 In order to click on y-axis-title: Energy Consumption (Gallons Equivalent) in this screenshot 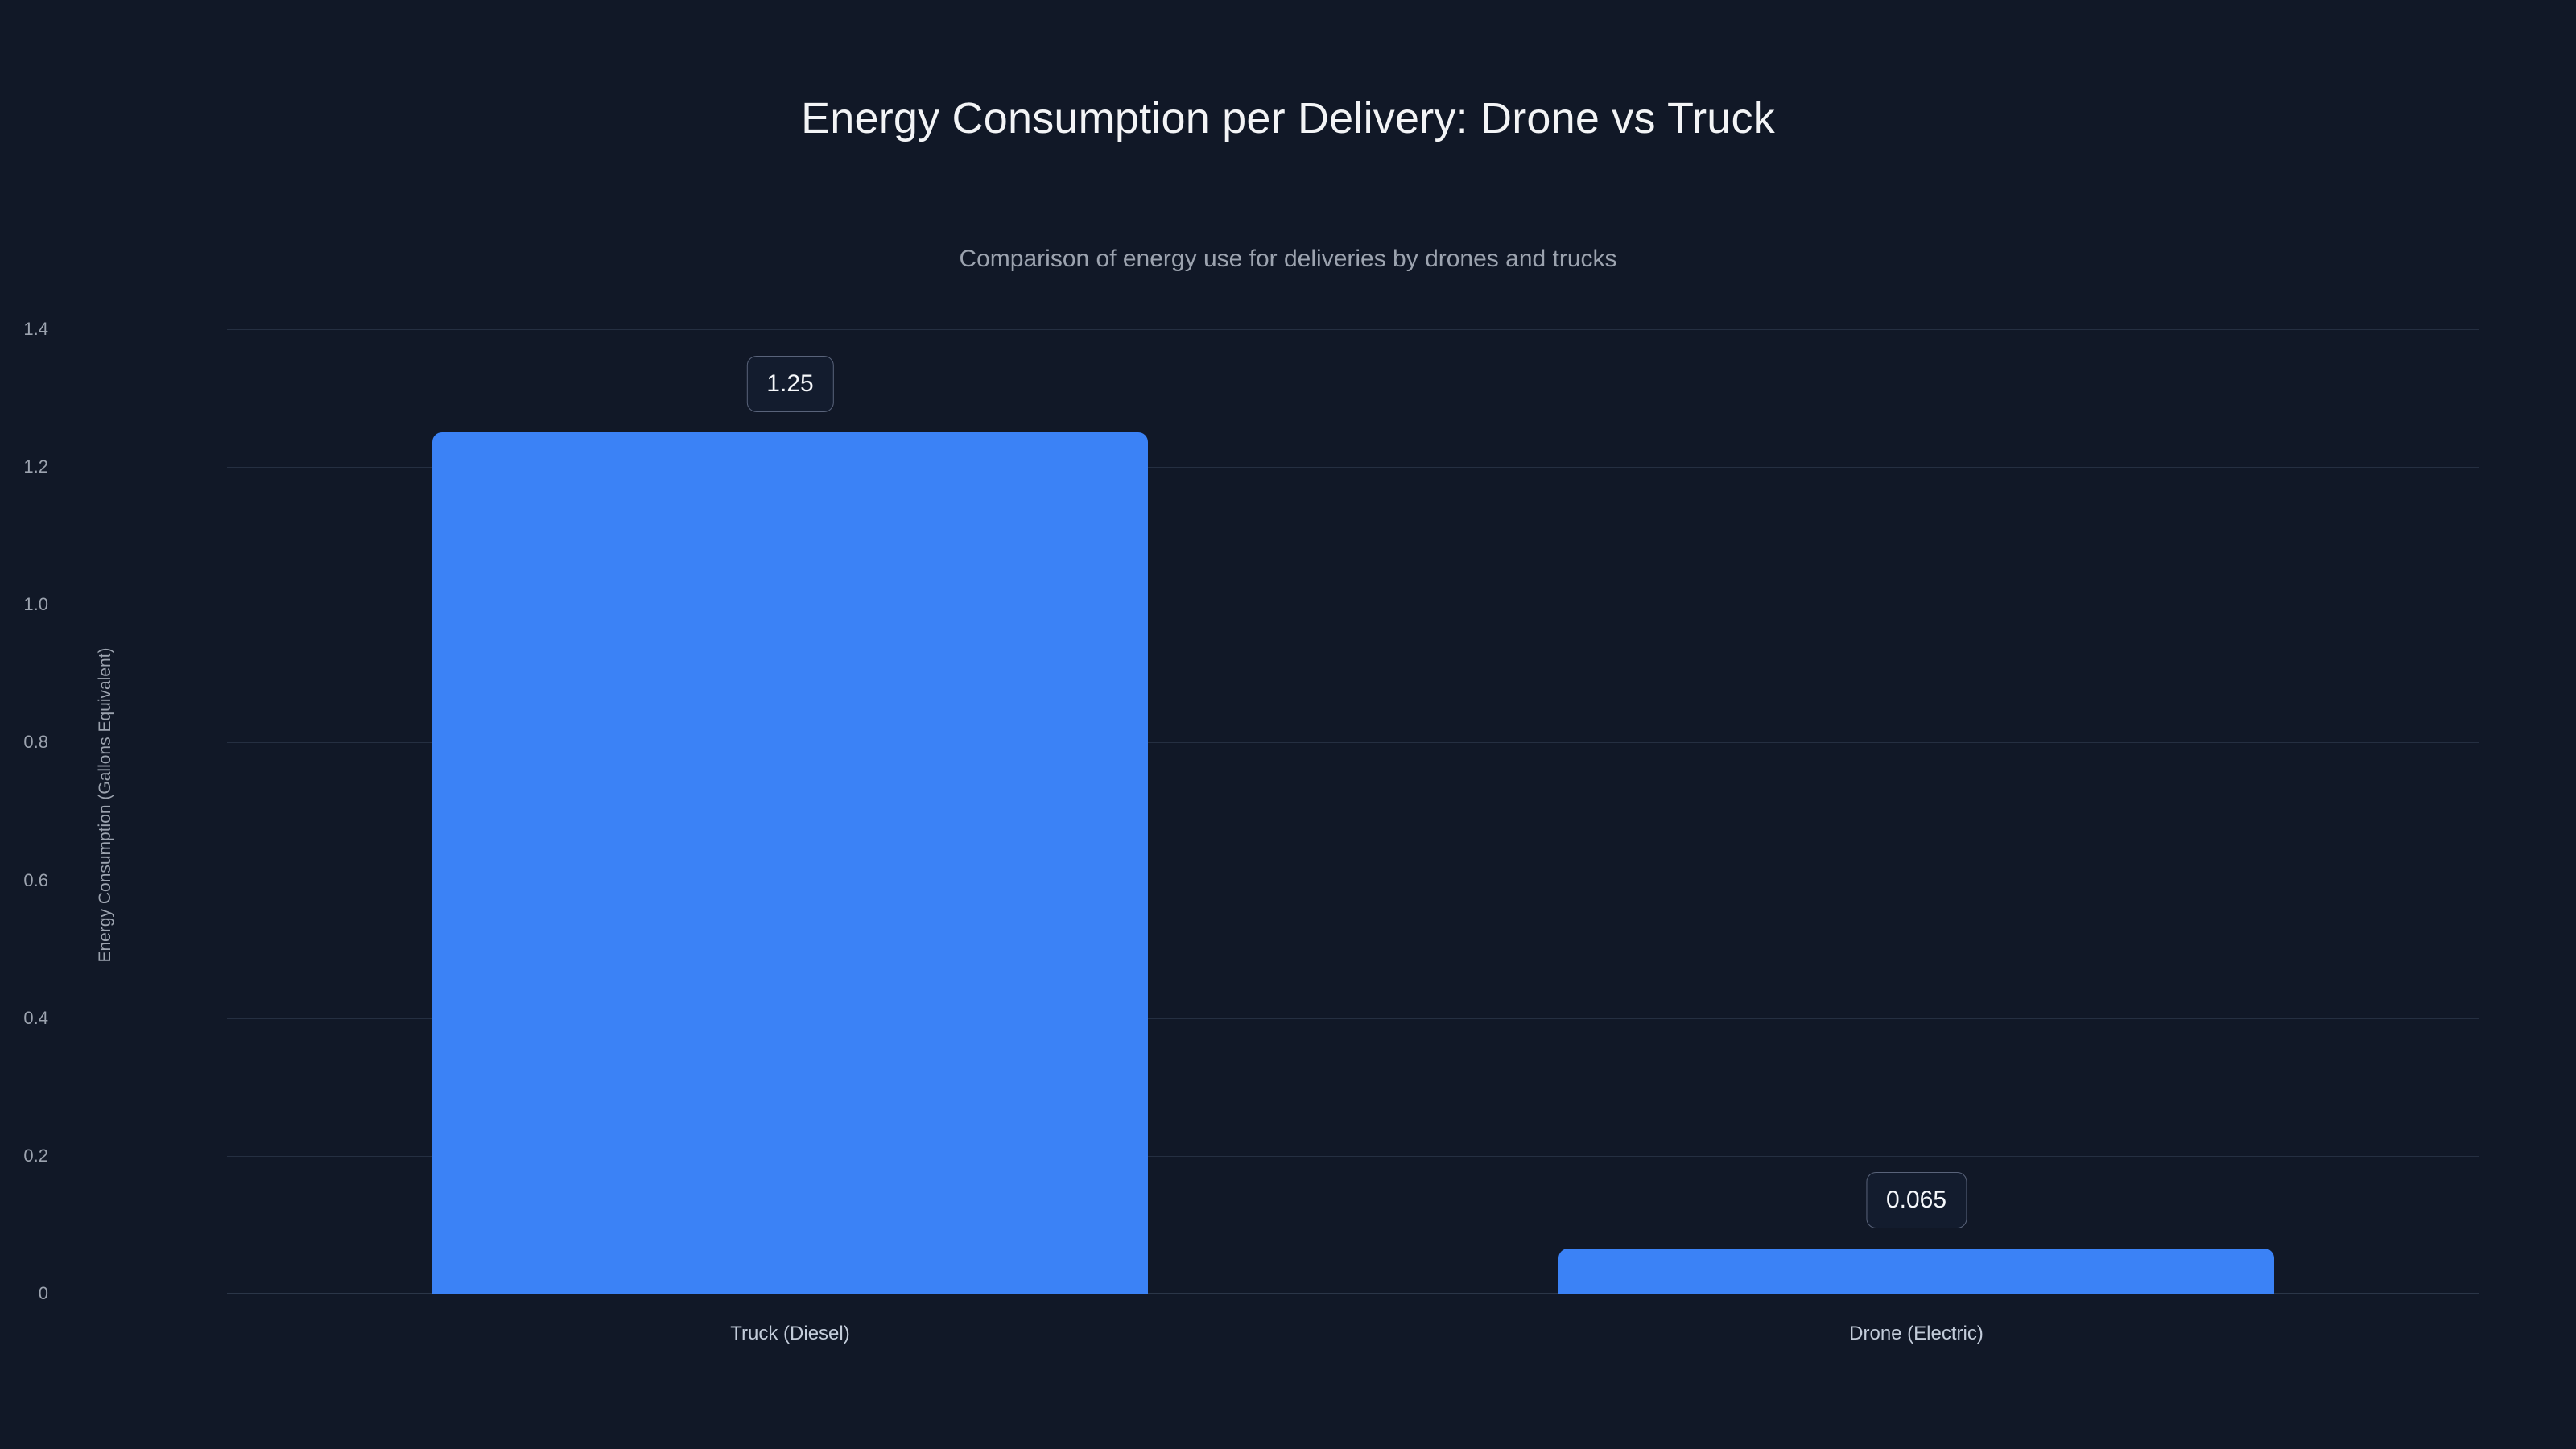, I will do `click(105, 805)`.